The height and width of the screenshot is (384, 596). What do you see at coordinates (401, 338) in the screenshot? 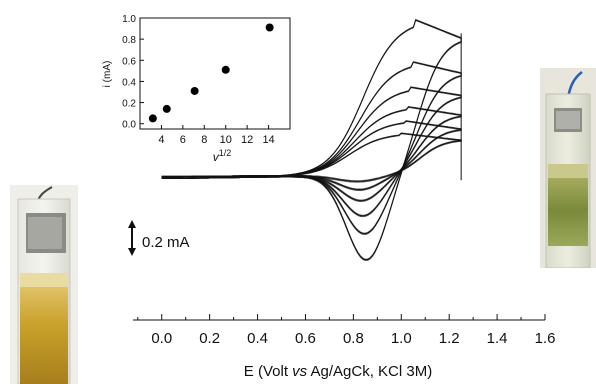
I see `x-tick-label: 1.0` at bounding box center [401, 338].